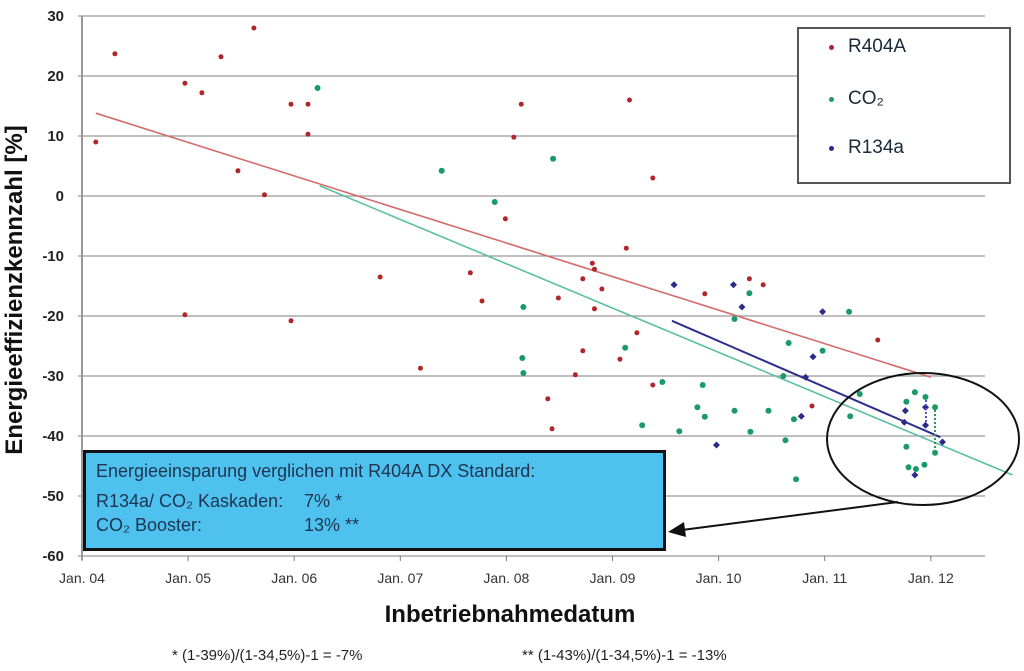  I want to click on y-tick-label: 10, so click(55, 136).